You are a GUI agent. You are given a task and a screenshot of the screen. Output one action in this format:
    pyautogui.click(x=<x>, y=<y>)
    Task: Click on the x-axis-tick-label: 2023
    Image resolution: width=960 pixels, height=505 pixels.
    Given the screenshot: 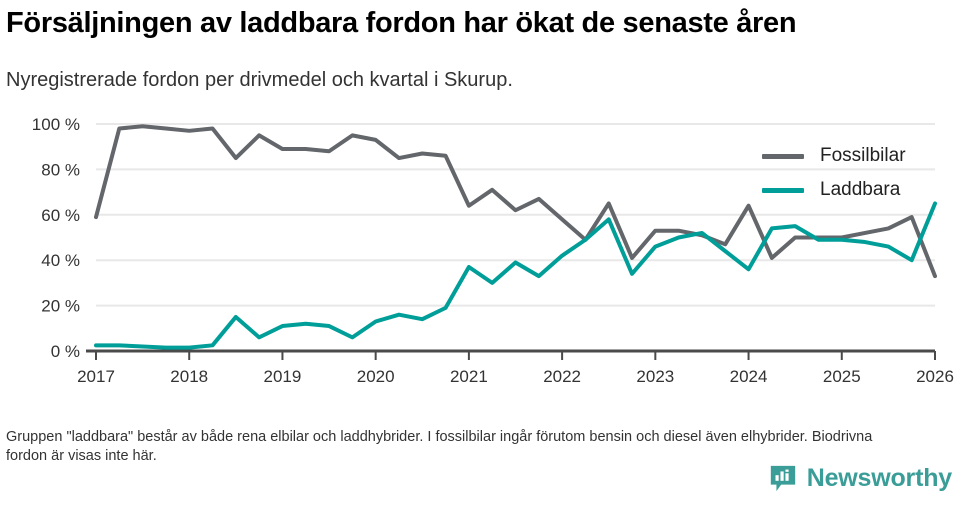 What is the action you would take?
    pyautogui.click(x=655, y=376)
    